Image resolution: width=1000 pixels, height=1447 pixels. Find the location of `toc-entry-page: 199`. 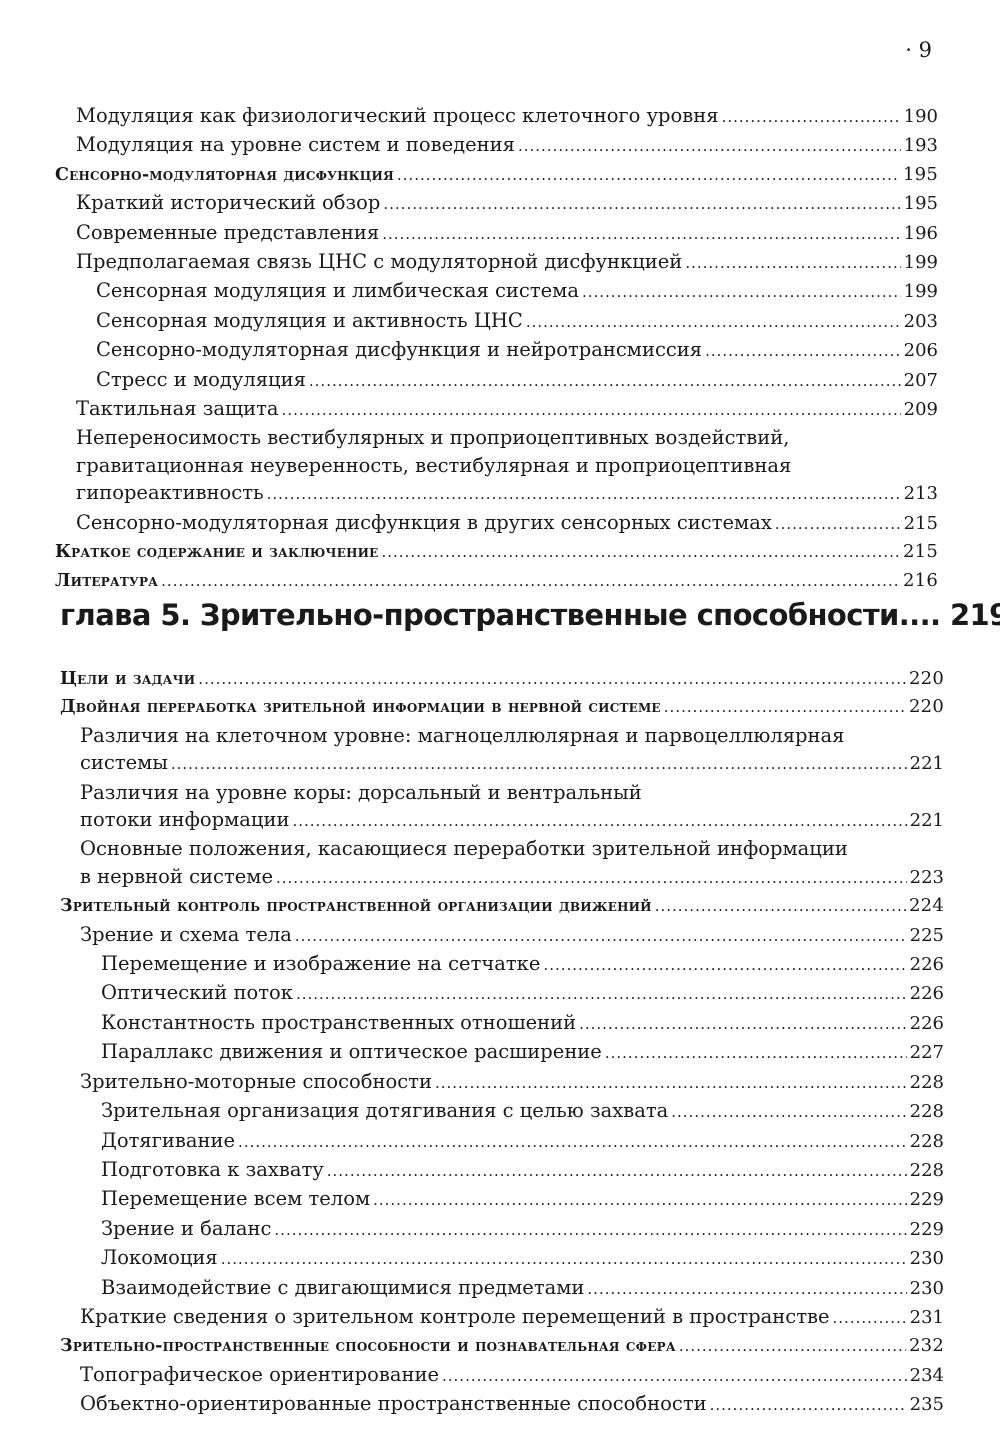

toc-entry-page: 199 is located at coordinates (920, 292).